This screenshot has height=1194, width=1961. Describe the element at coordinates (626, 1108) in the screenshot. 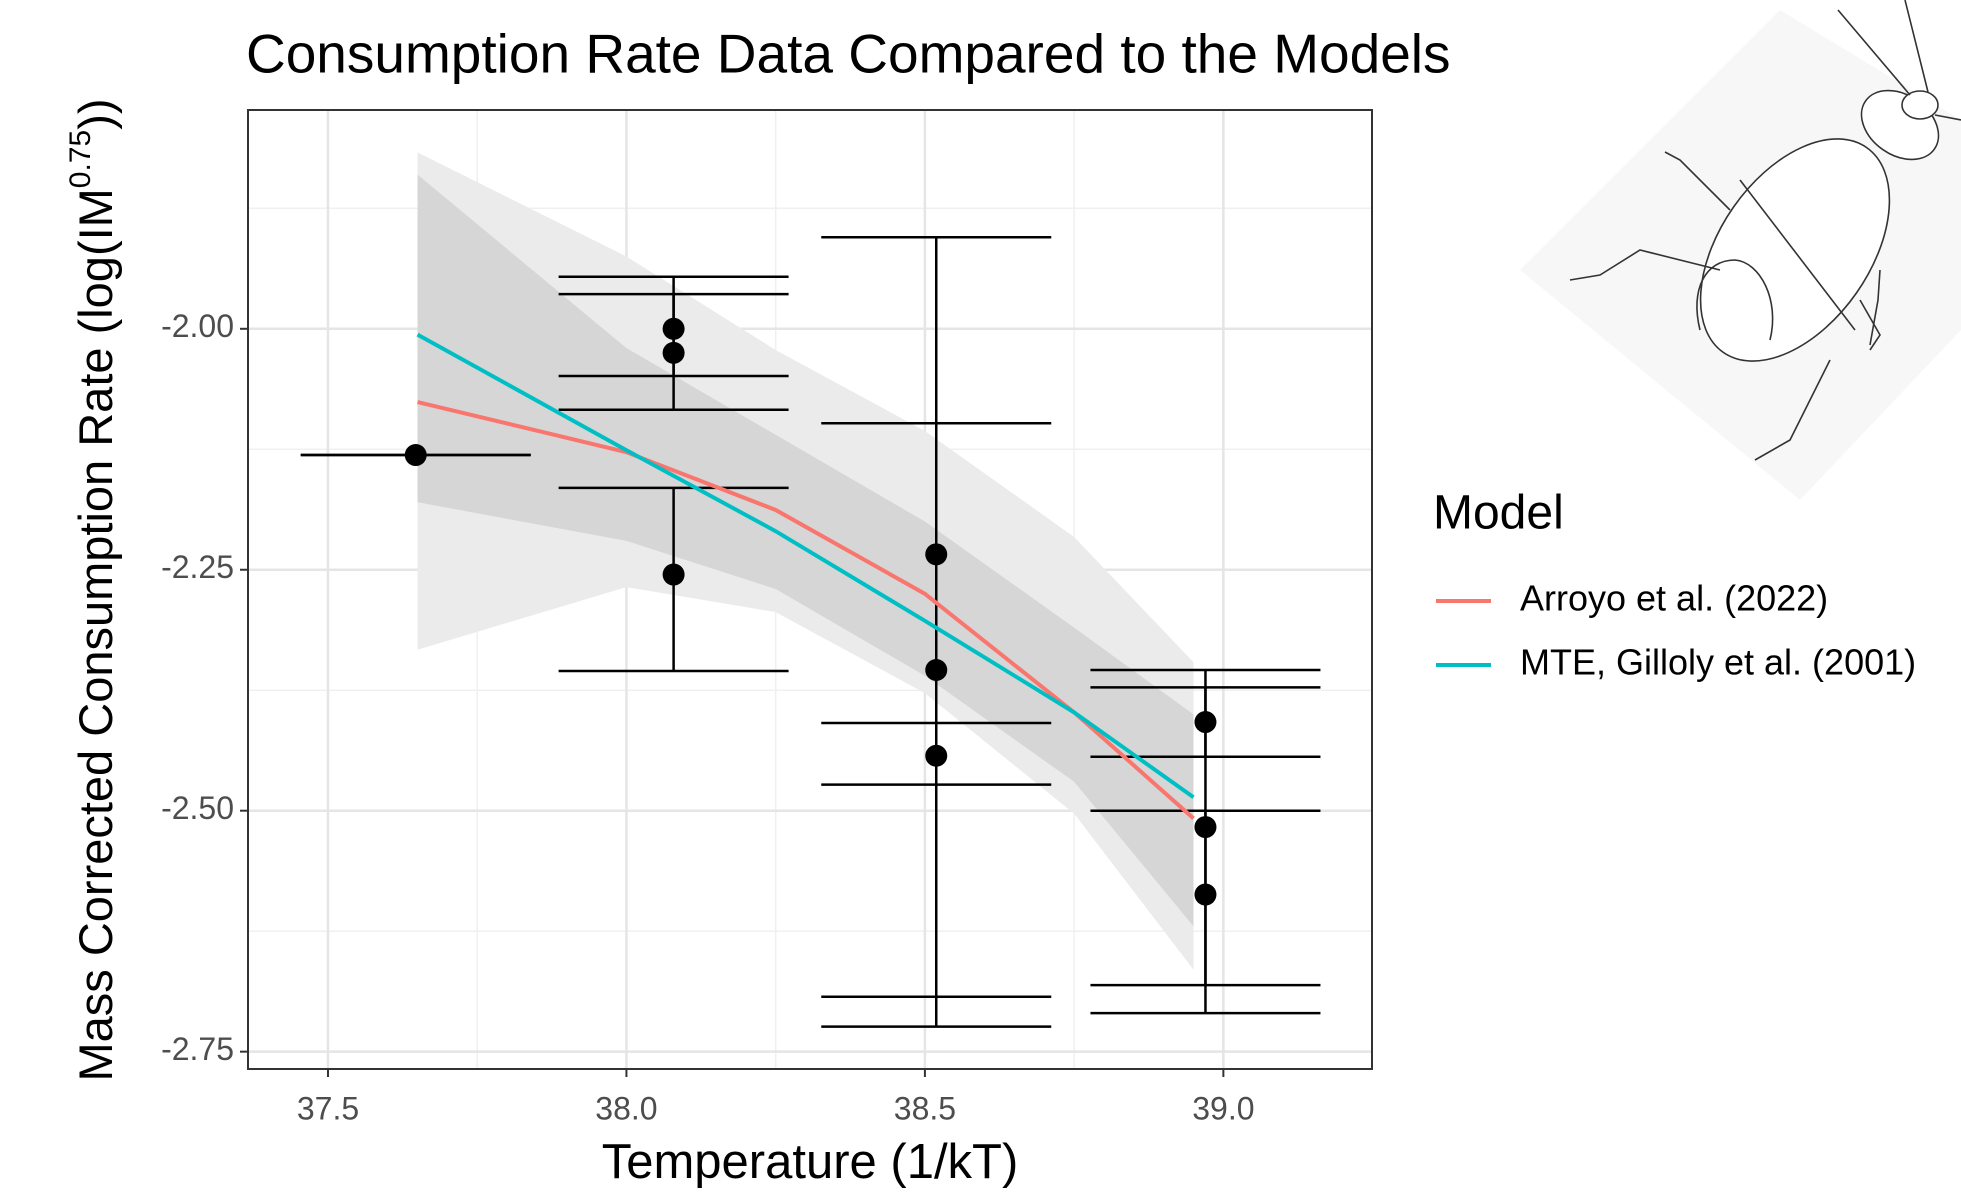

I see `x-tick-label: 38.0` at that location.